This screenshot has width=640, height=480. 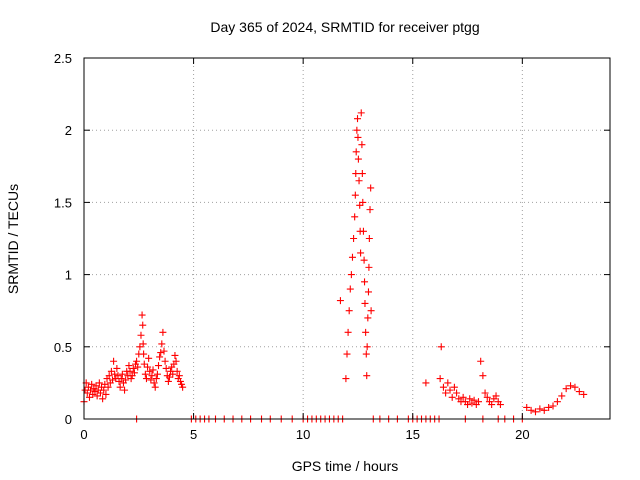 I want to click on x-tick-label: 5, so click(x=193, y=434).